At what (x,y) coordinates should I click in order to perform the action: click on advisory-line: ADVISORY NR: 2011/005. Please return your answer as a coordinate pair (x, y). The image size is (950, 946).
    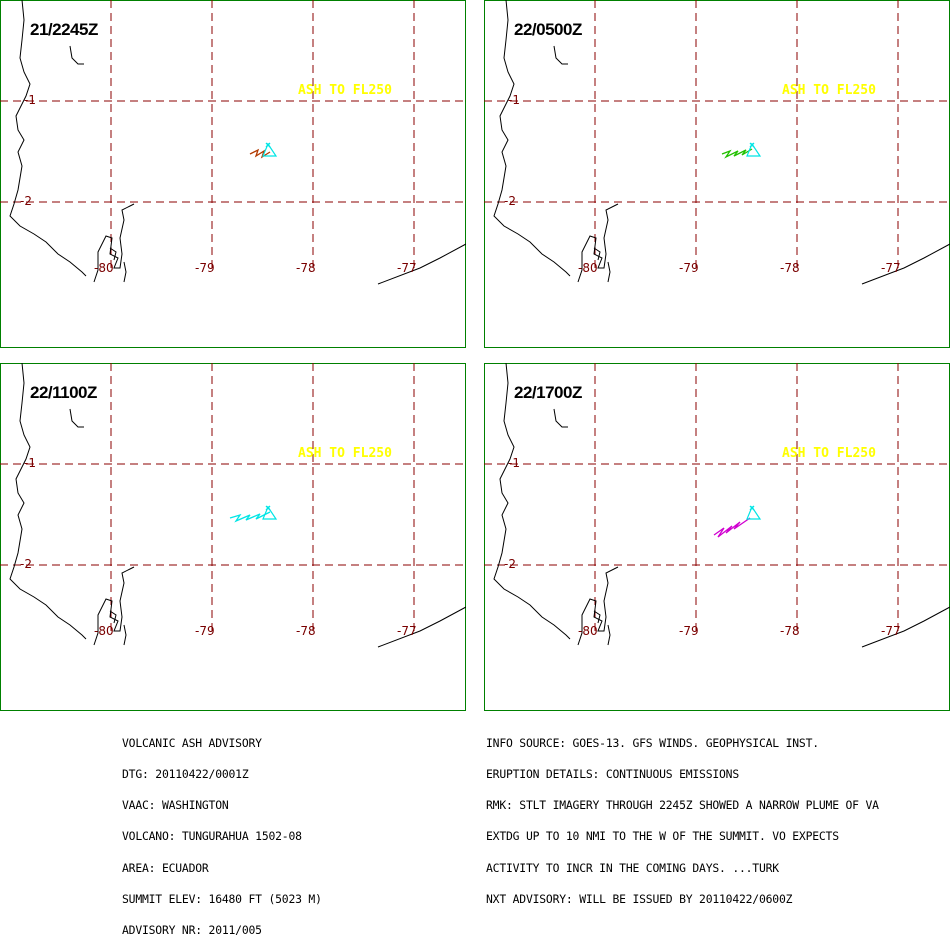
    Looking at the image, I should click on (192, 930).